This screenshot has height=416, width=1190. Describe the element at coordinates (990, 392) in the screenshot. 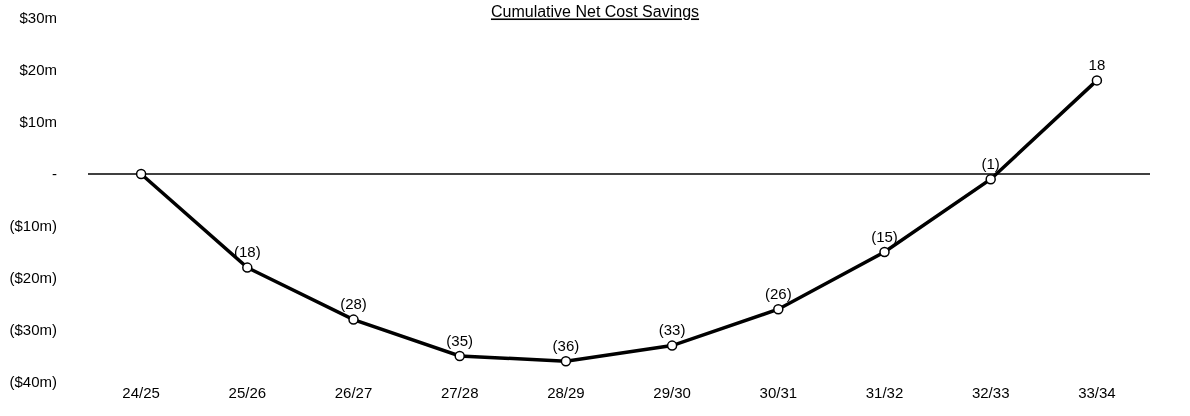

I see `x-tick-label: 32/33` at that location.